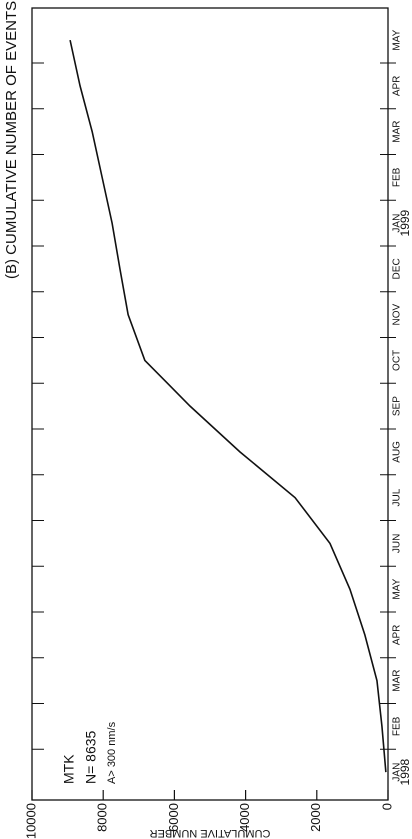  I want to click on x-tick-label: OCT, so click(397, 360).